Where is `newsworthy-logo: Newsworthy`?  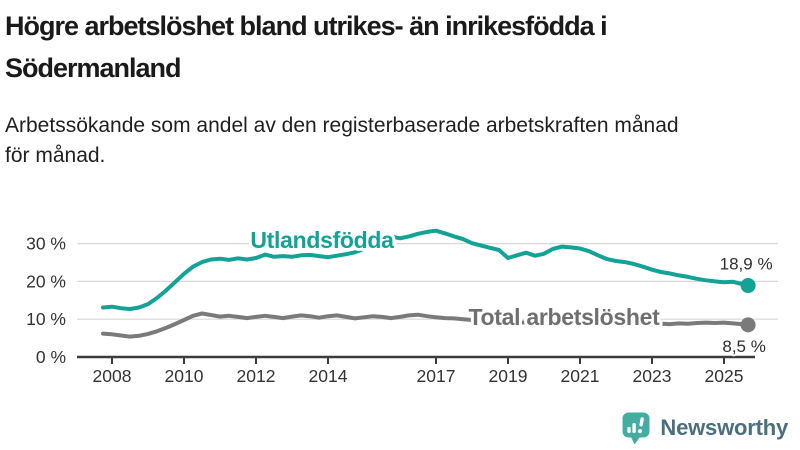 newsworthy-logo: Newsworthy is located at coordinates (704, 428).